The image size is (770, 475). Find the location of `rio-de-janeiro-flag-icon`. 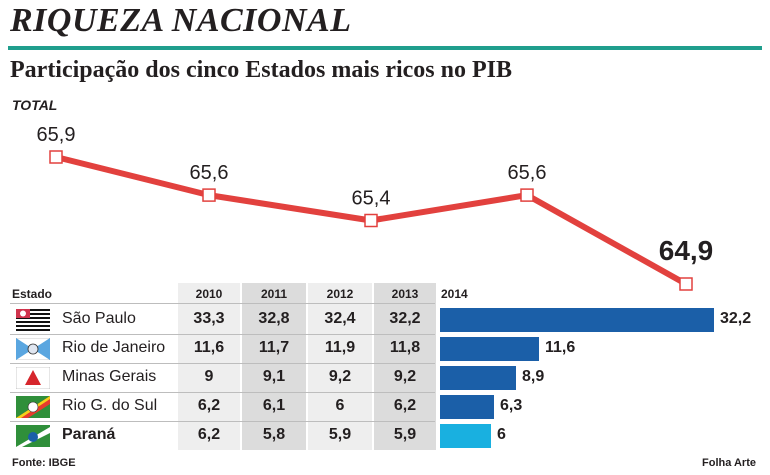

rio-de-janeiro-flag-icon is located at coordinates (33, 349).